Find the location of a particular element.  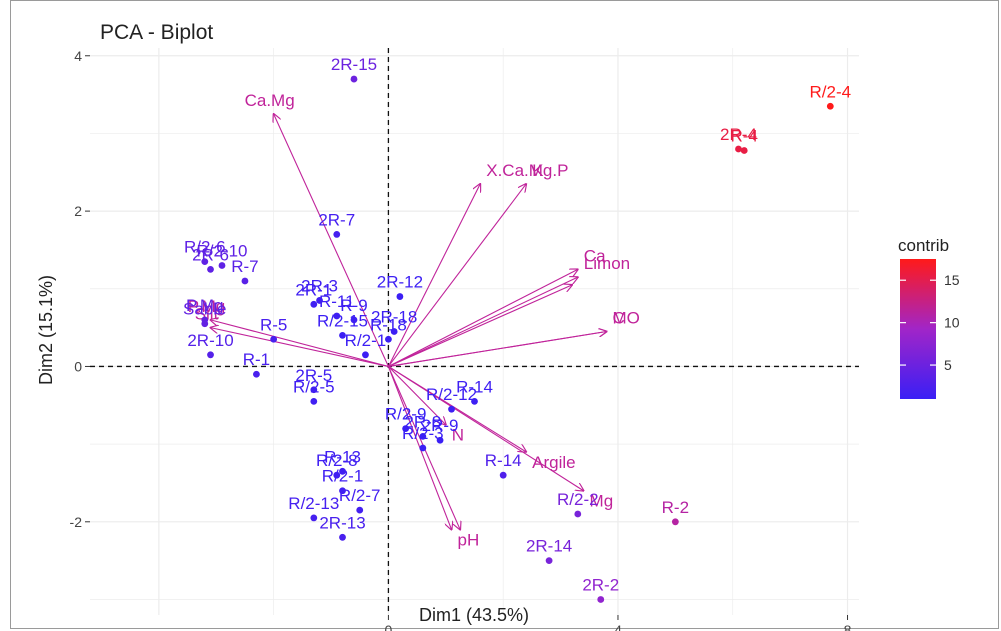

point-label: R/2-6 is located at coordinates (205, 247).